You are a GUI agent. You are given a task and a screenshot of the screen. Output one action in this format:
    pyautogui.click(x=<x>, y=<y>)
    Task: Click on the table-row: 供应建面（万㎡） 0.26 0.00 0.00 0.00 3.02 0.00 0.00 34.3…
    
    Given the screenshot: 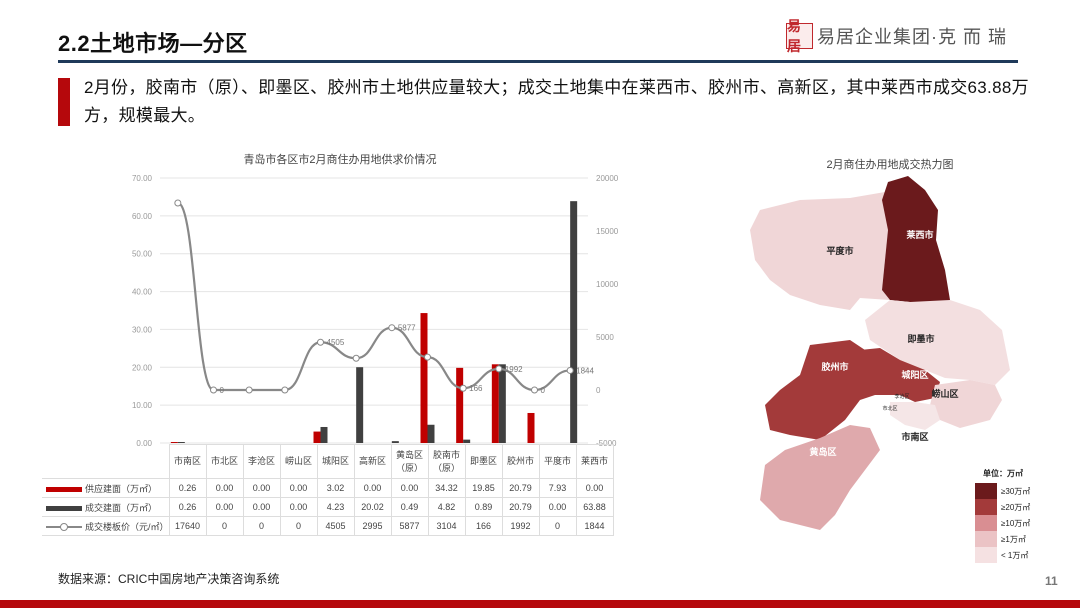 What is the action you would take?
    pyautogui.click(x=328, y=488)
    